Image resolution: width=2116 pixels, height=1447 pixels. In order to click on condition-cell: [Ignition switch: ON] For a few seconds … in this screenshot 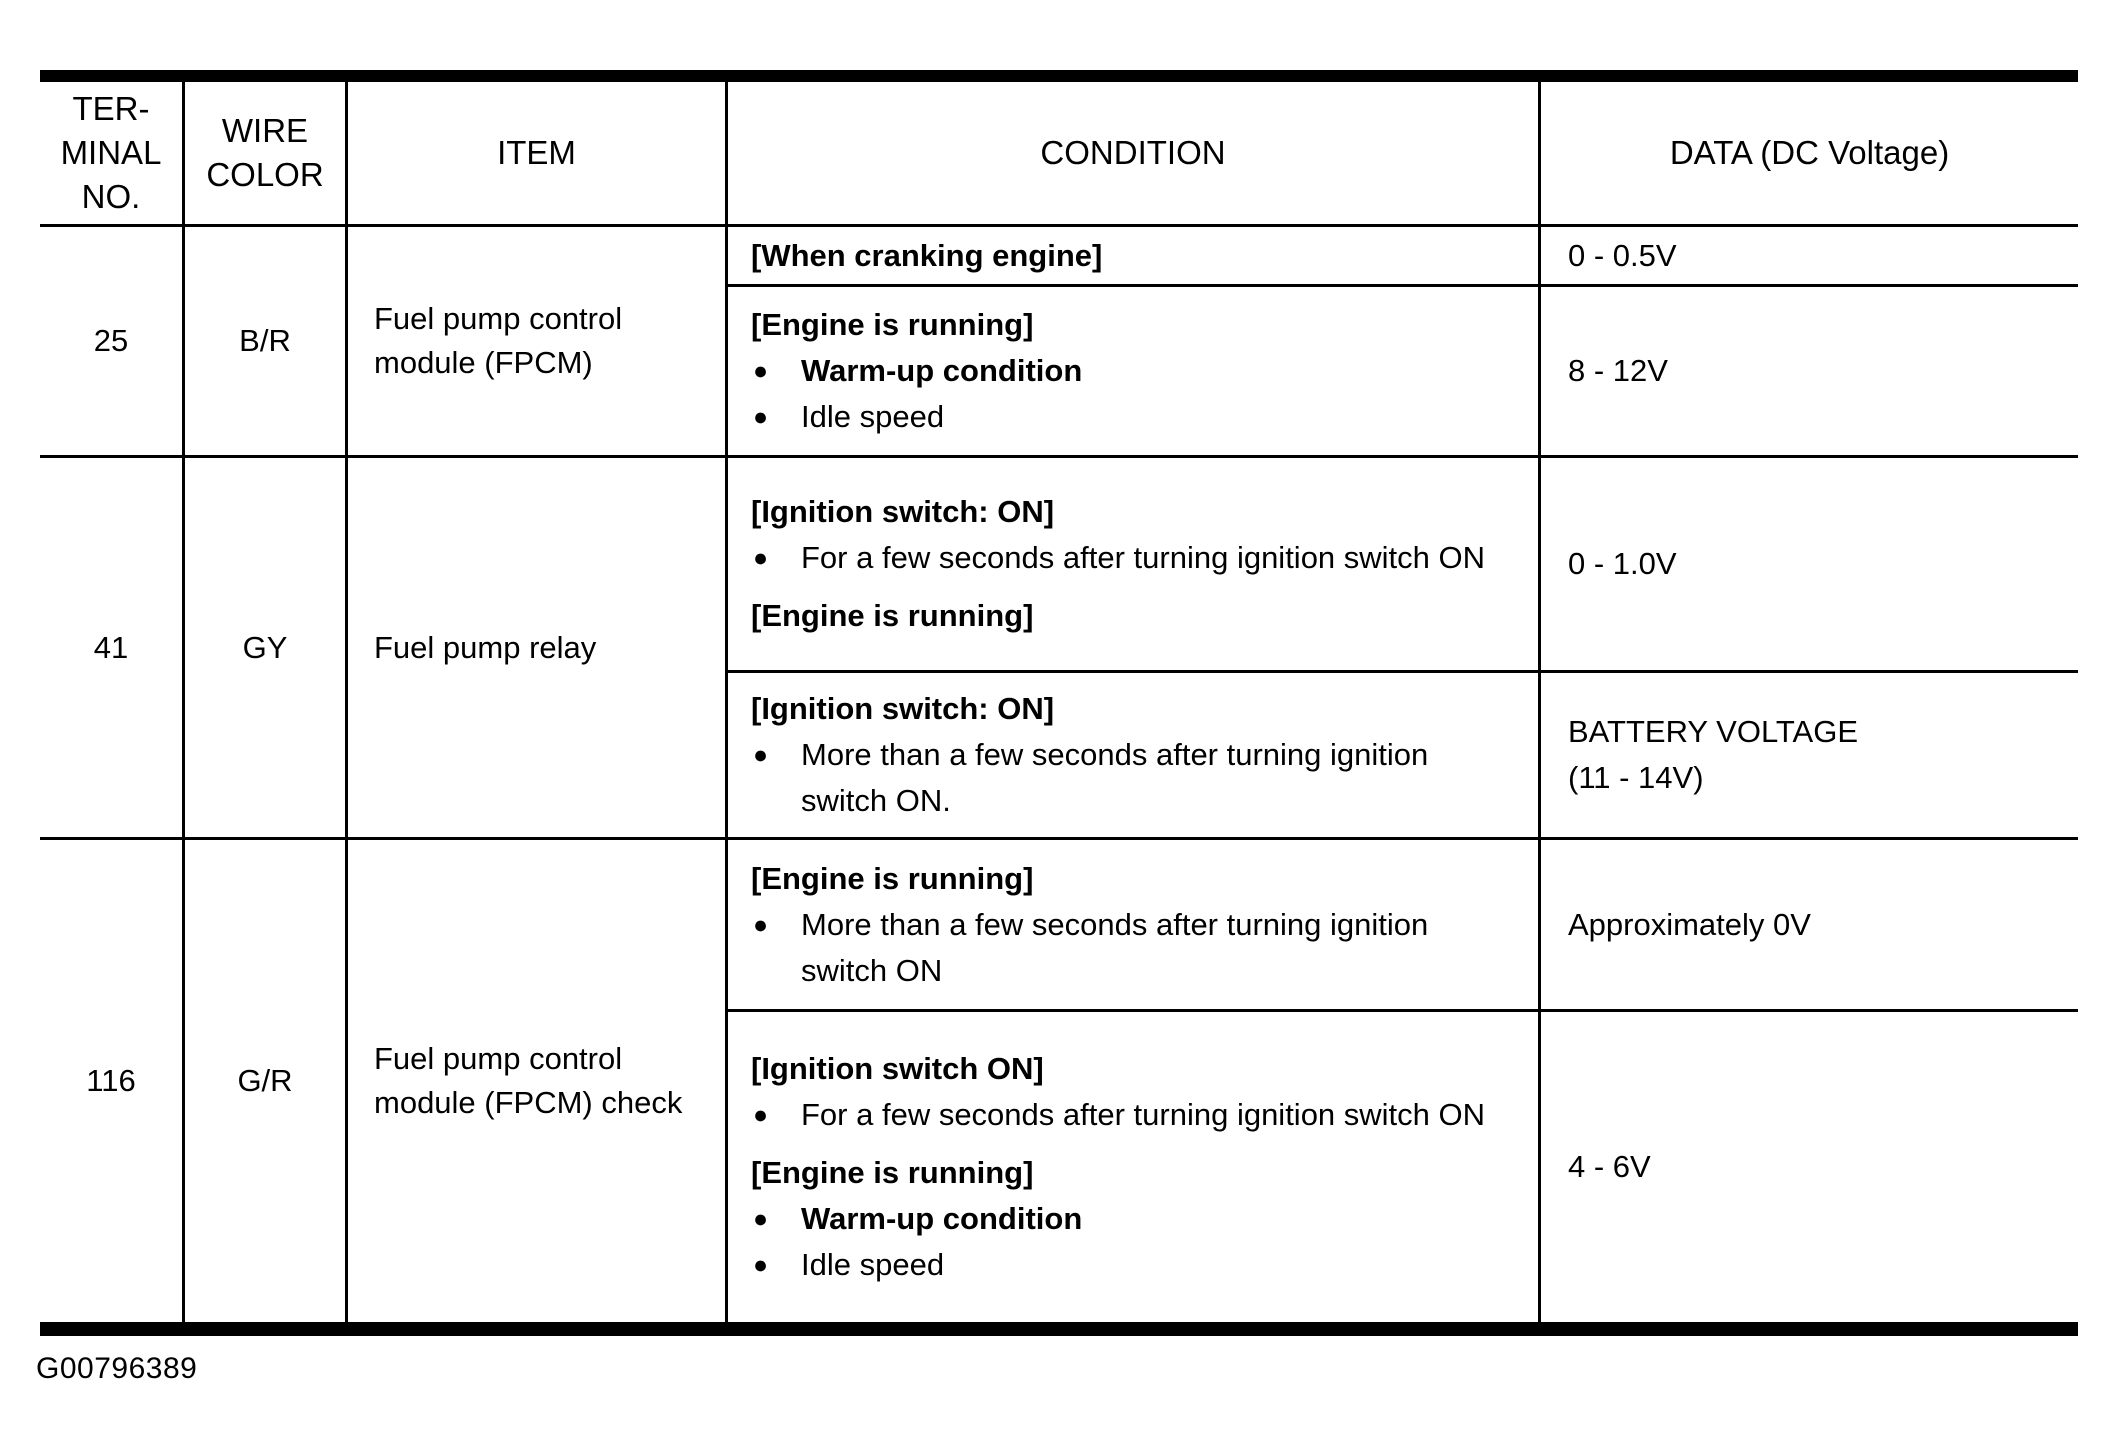, I will do `click(1131, 565)`.